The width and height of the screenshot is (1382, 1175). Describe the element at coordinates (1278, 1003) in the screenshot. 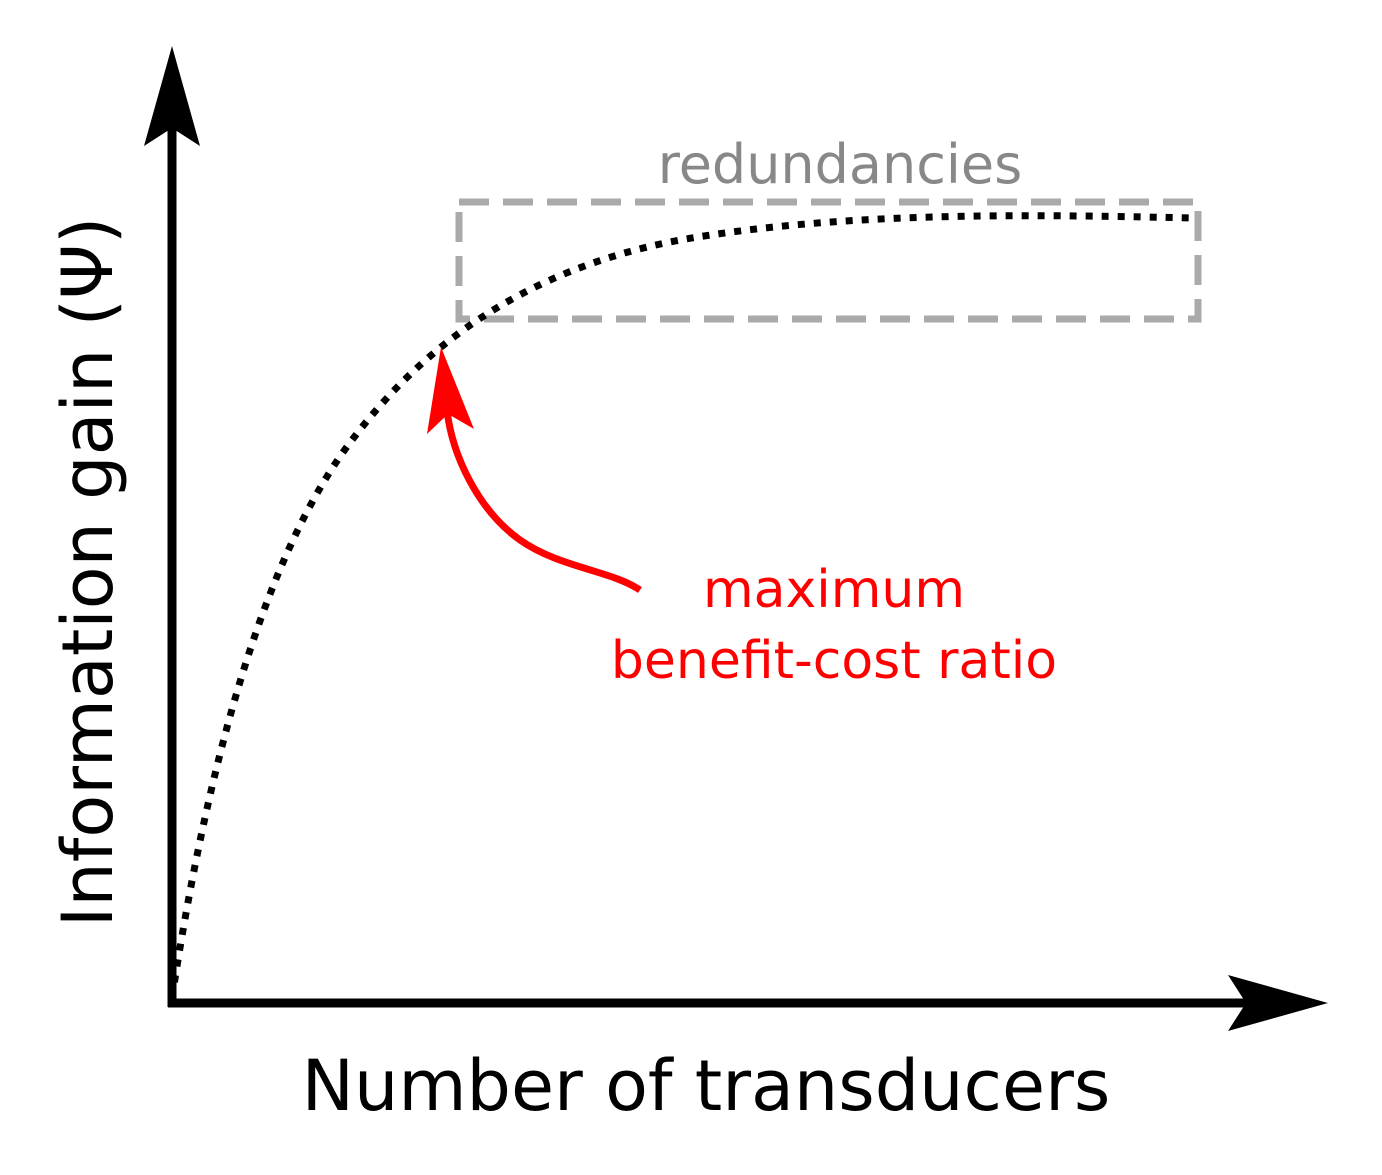

I see `x-axis-arrowhead` at that location.